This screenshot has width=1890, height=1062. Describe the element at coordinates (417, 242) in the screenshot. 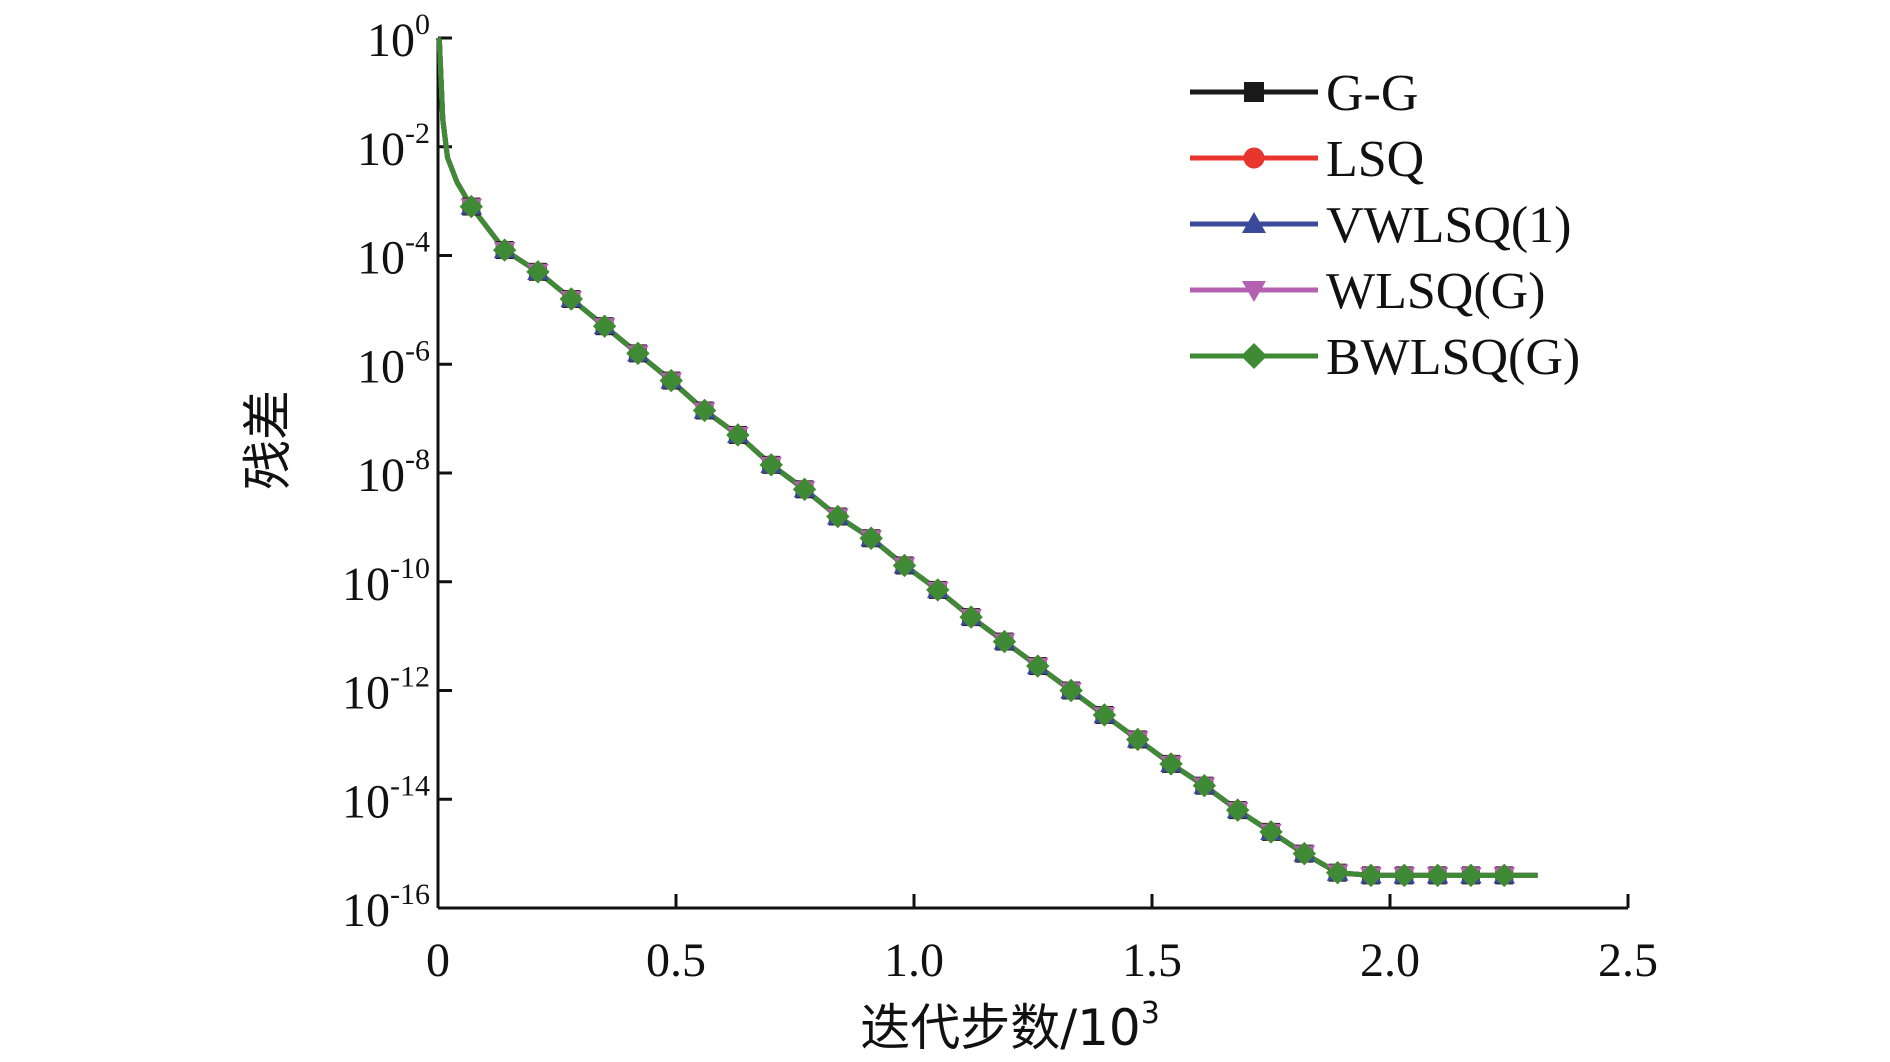

I see `y-tick-exponent: -4` at that location.